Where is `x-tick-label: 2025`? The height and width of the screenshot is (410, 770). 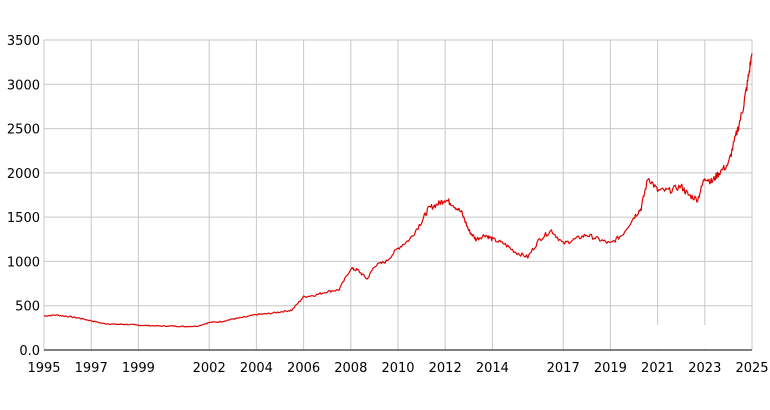
x-tick-label: 2025 is located at coordinates (751, 368).